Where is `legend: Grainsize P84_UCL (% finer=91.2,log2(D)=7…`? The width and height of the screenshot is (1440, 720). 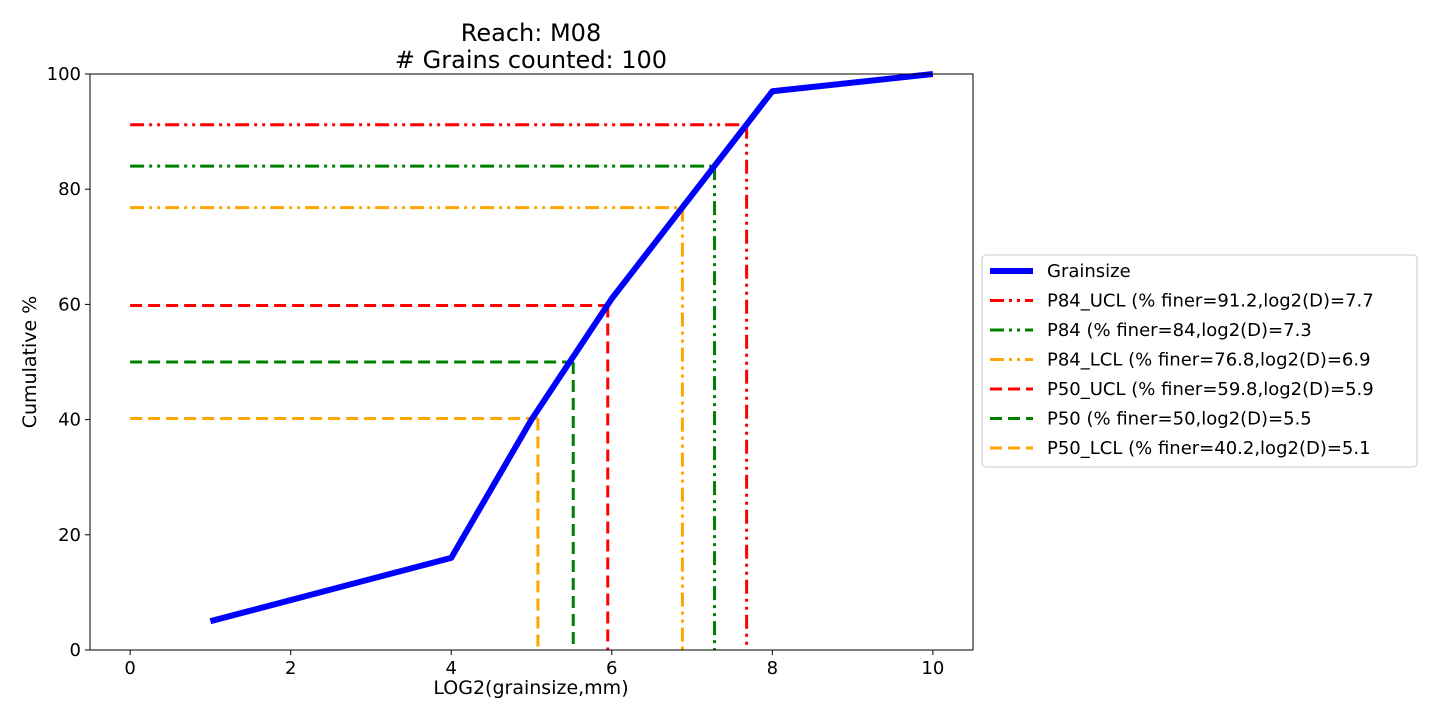 legend: Grainsize P84_UCL (% finer=91.2,log2(D)=7… is located at coordinates (1199, 361).